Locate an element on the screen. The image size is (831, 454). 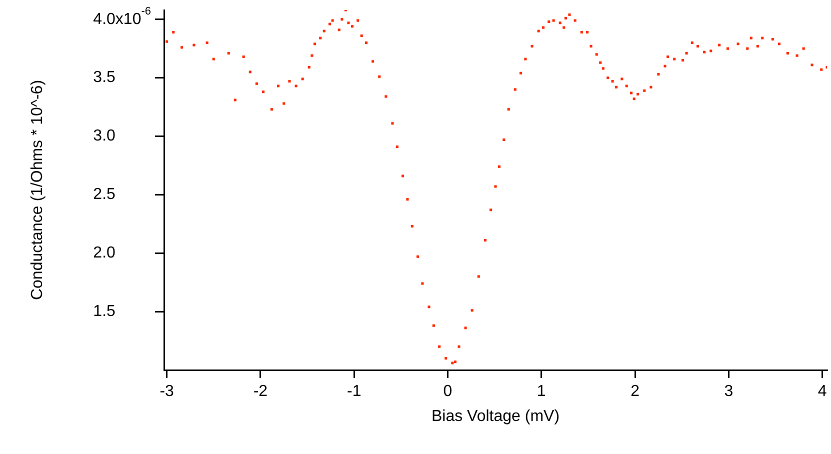
y-tick-label: 3.5 is located at coordinates (104, 77).